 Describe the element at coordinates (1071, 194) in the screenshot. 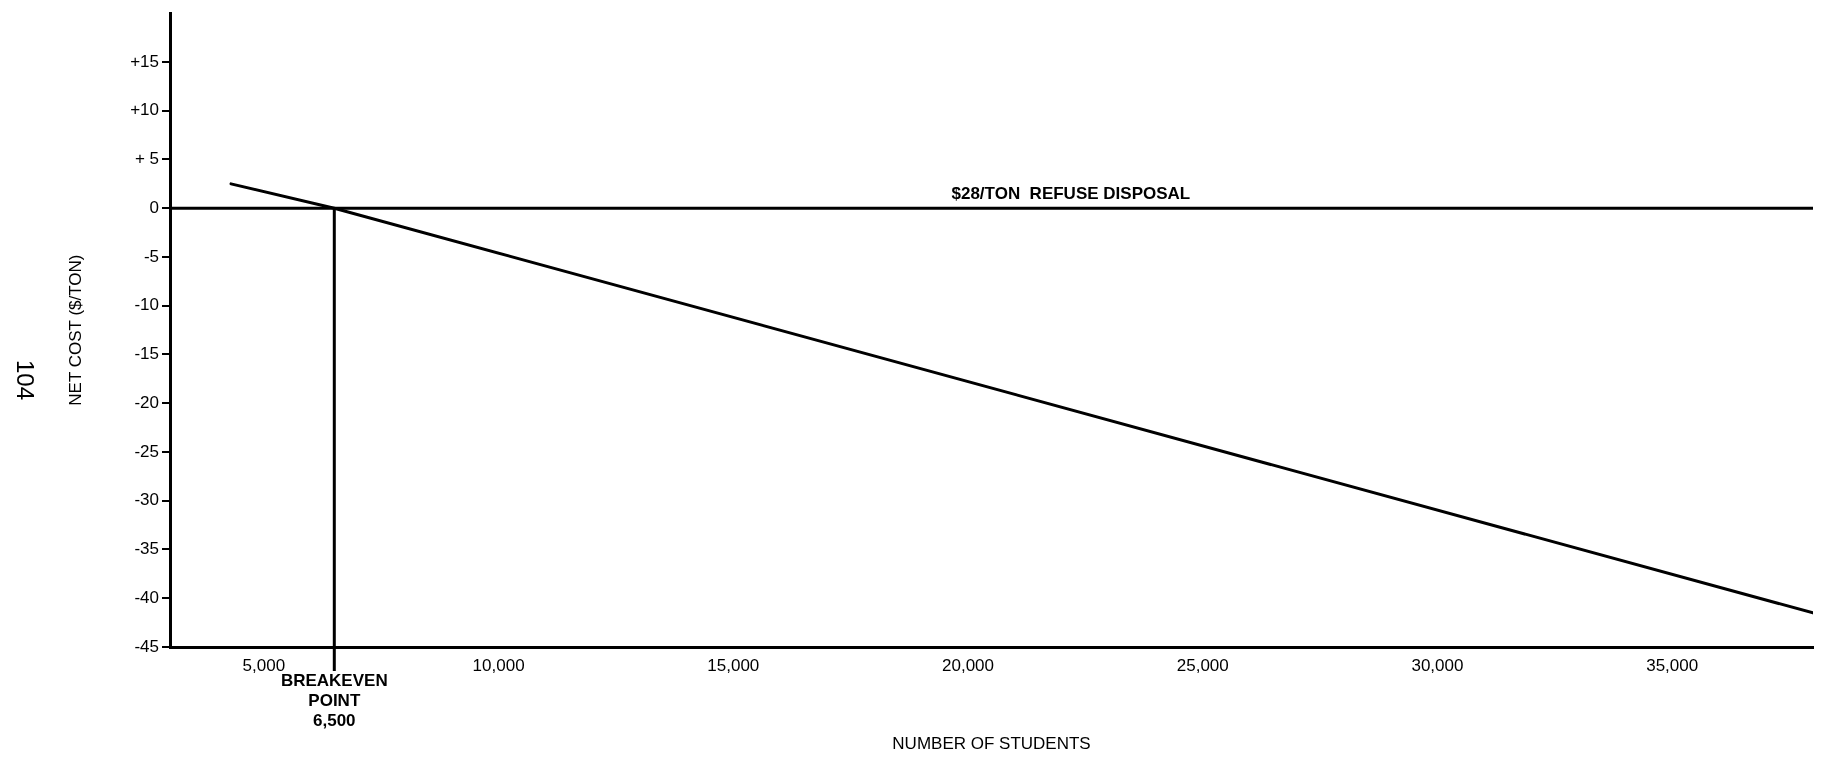

I see `ref-line-label: $28/TON REFUSE DISPOSAL` at that location.